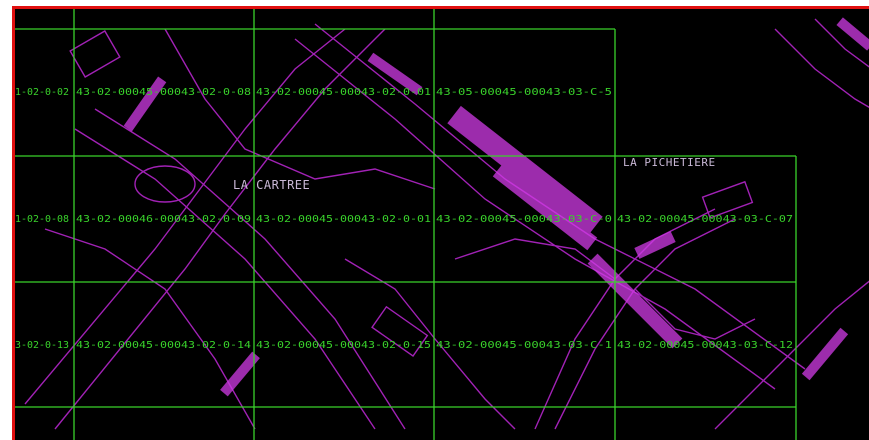 The height and width of the screenshot is (440, 869). What do you see at coordinates (42, 219) in the screenshot?
I see `sheet-label: 1-02-0-08` at bounding box center [42, 219].